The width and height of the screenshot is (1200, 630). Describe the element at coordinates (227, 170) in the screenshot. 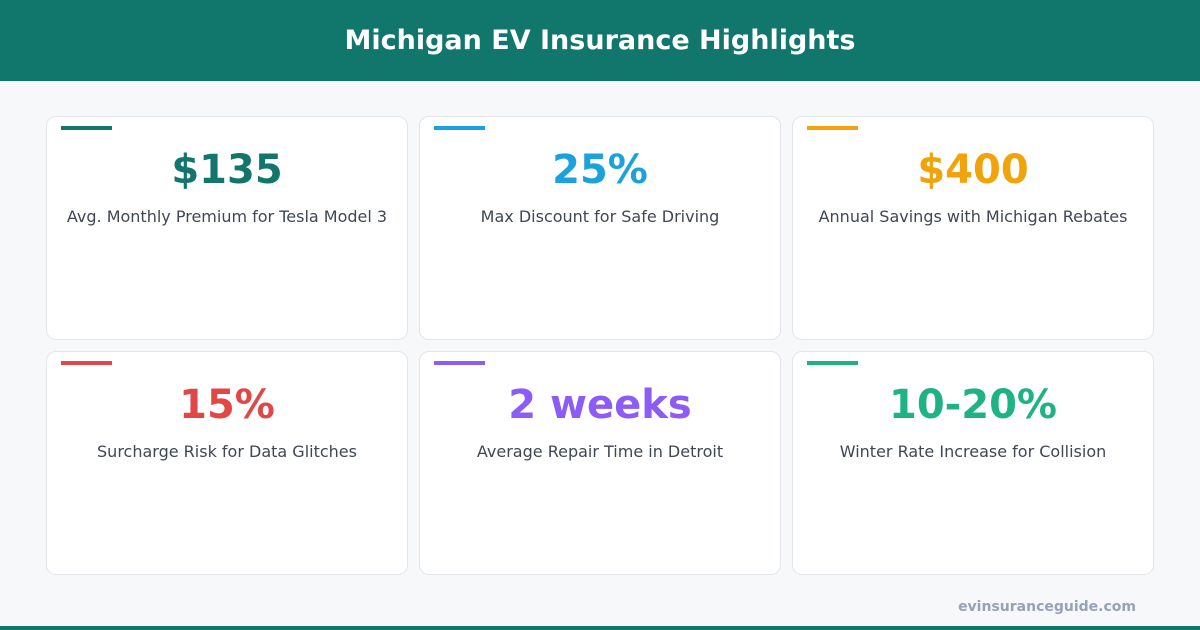

I see `stat-value: $135` at that location.